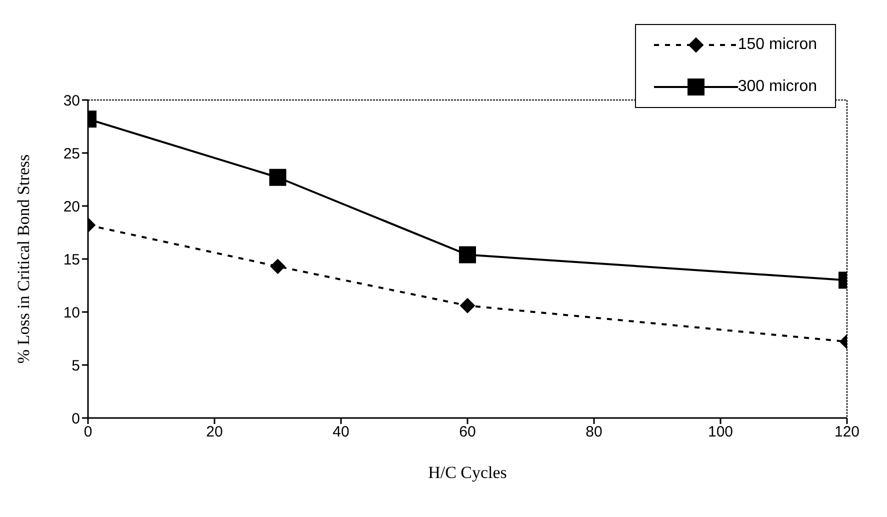 The image size is (887, 517). I want to click on x-tick-label: 80, so click(594, 432).